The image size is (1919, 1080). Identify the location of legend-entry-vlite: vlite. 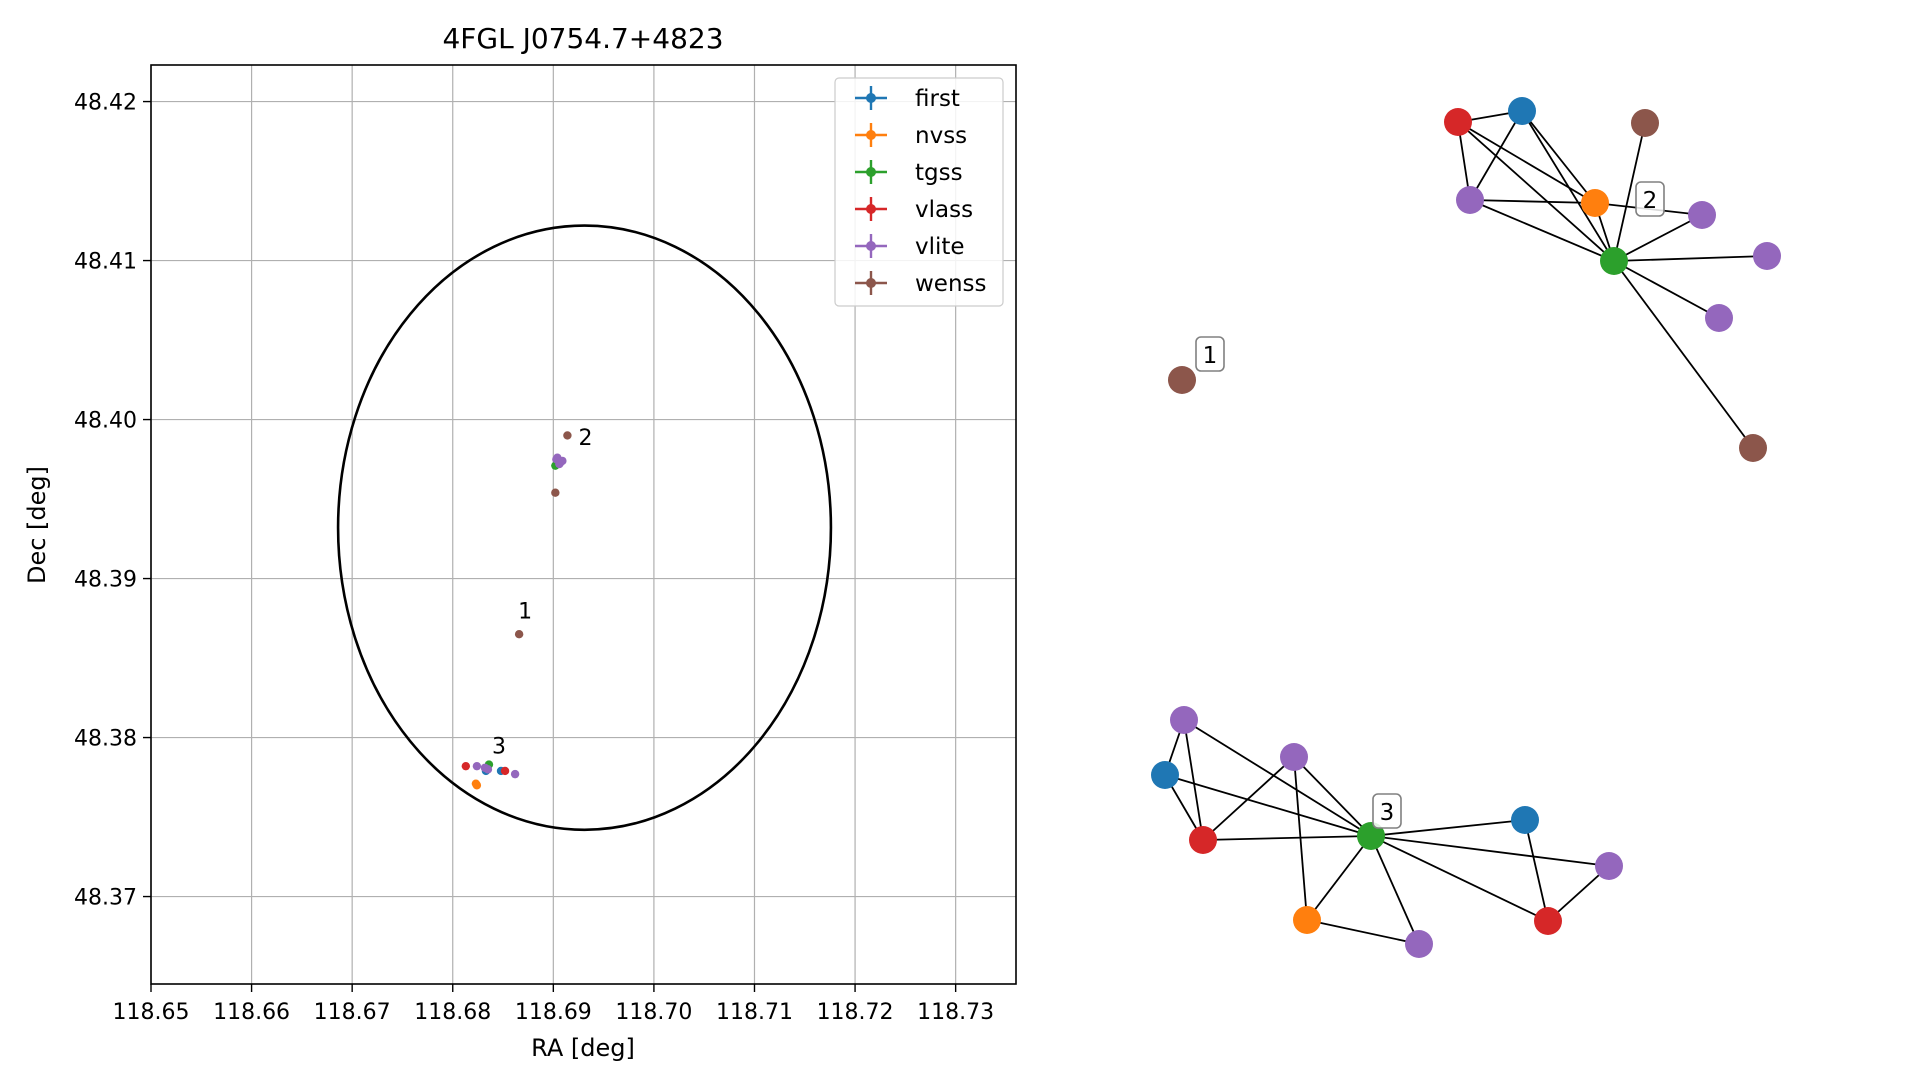
(910, 247).